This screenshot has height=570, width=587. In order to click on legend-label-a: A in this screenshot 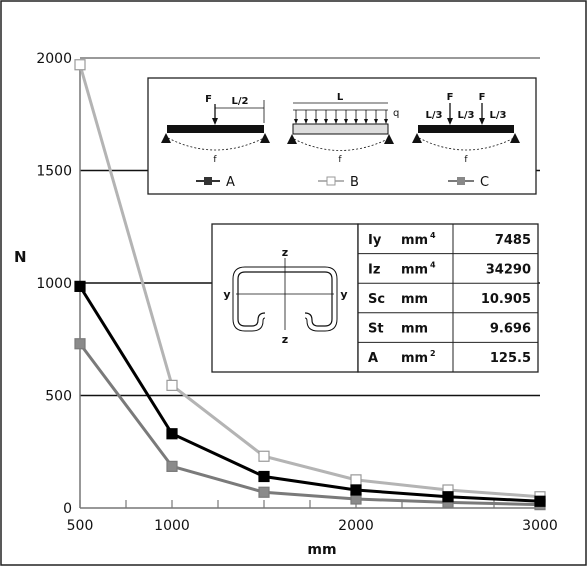, I will do `click(230, 182)`.